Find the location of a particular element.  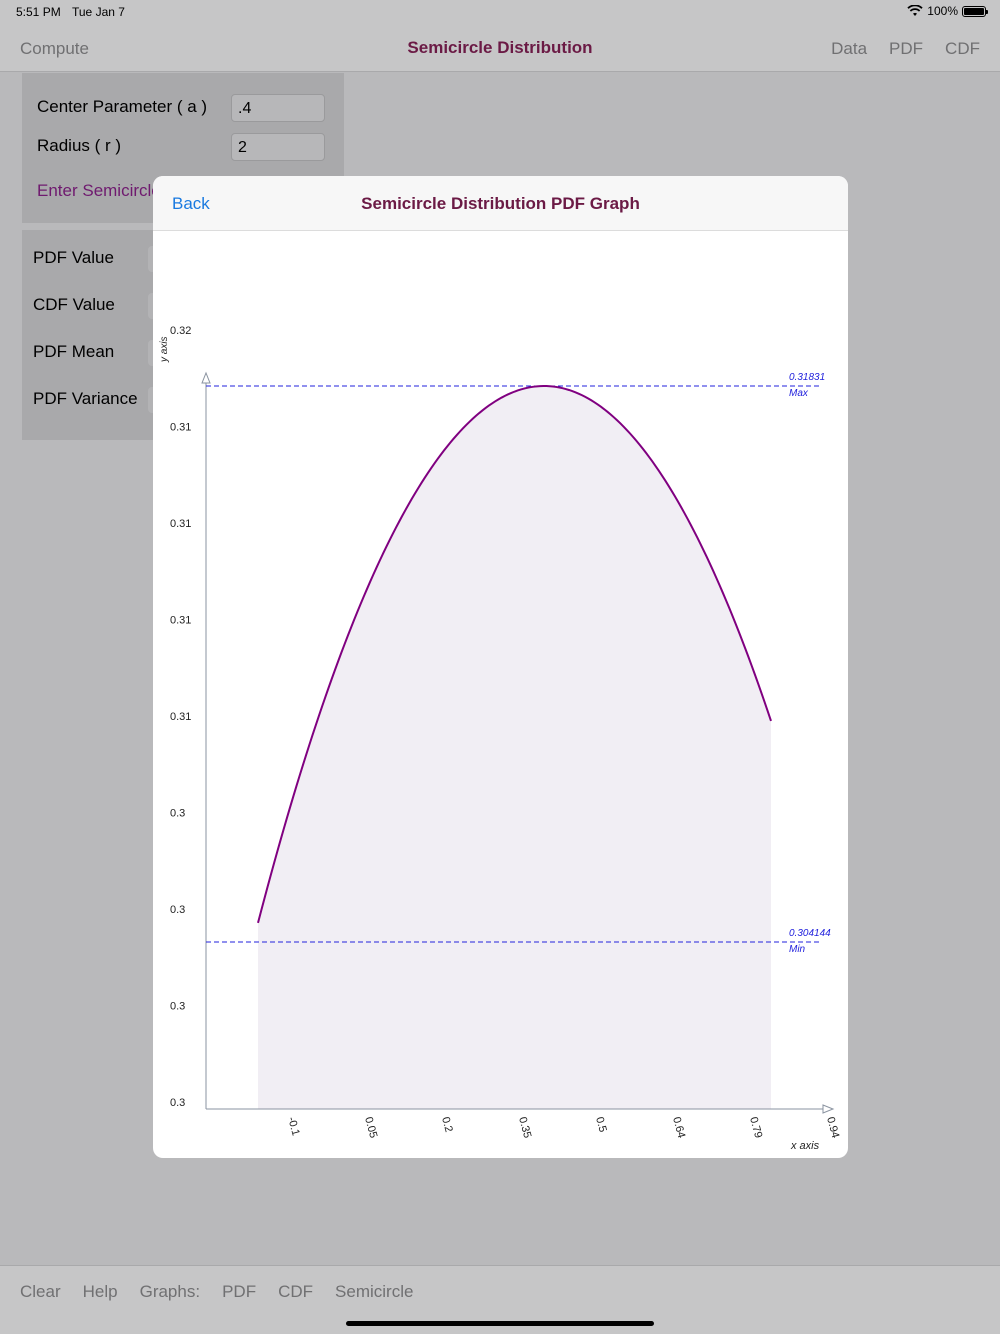

y-axis-title: y axis is located at coordinates (164, 349).